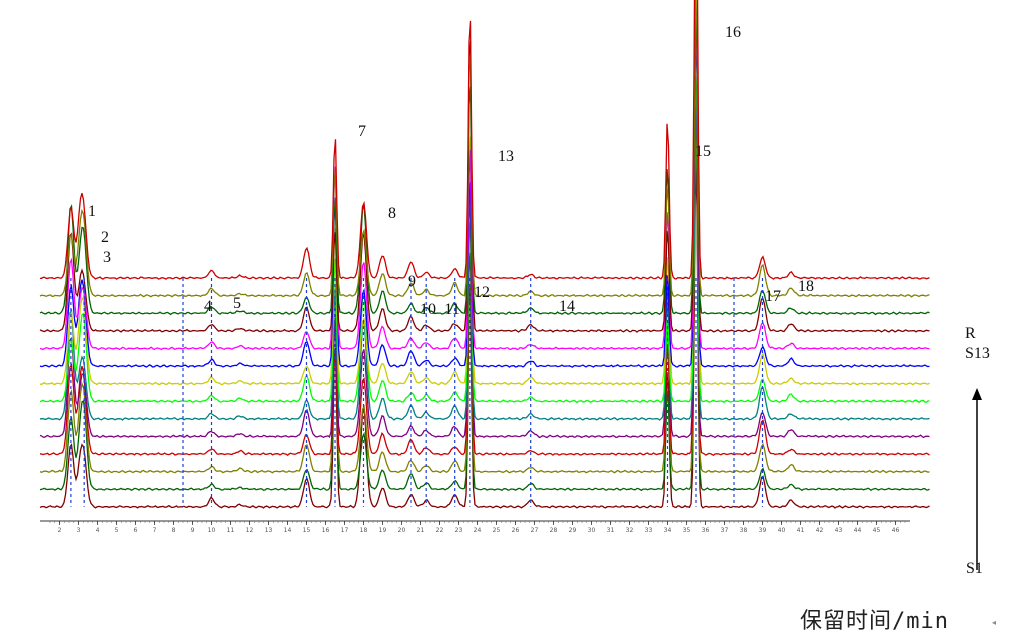  I want to click on x-tick-label: 29, so click(573, 530).